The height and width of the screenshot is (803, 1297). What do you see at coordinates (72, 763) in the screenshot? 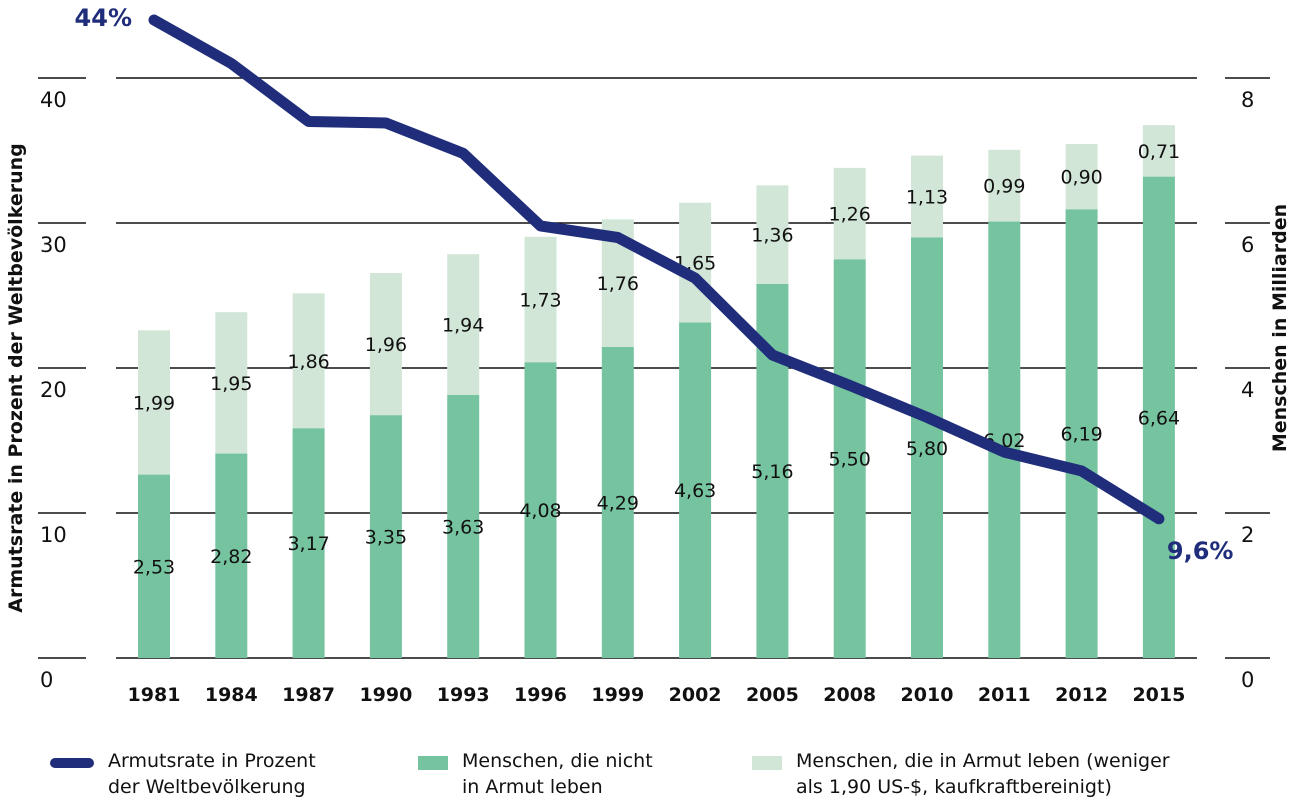
I see `legend-line-swatch` at bounding box center [72, 763].